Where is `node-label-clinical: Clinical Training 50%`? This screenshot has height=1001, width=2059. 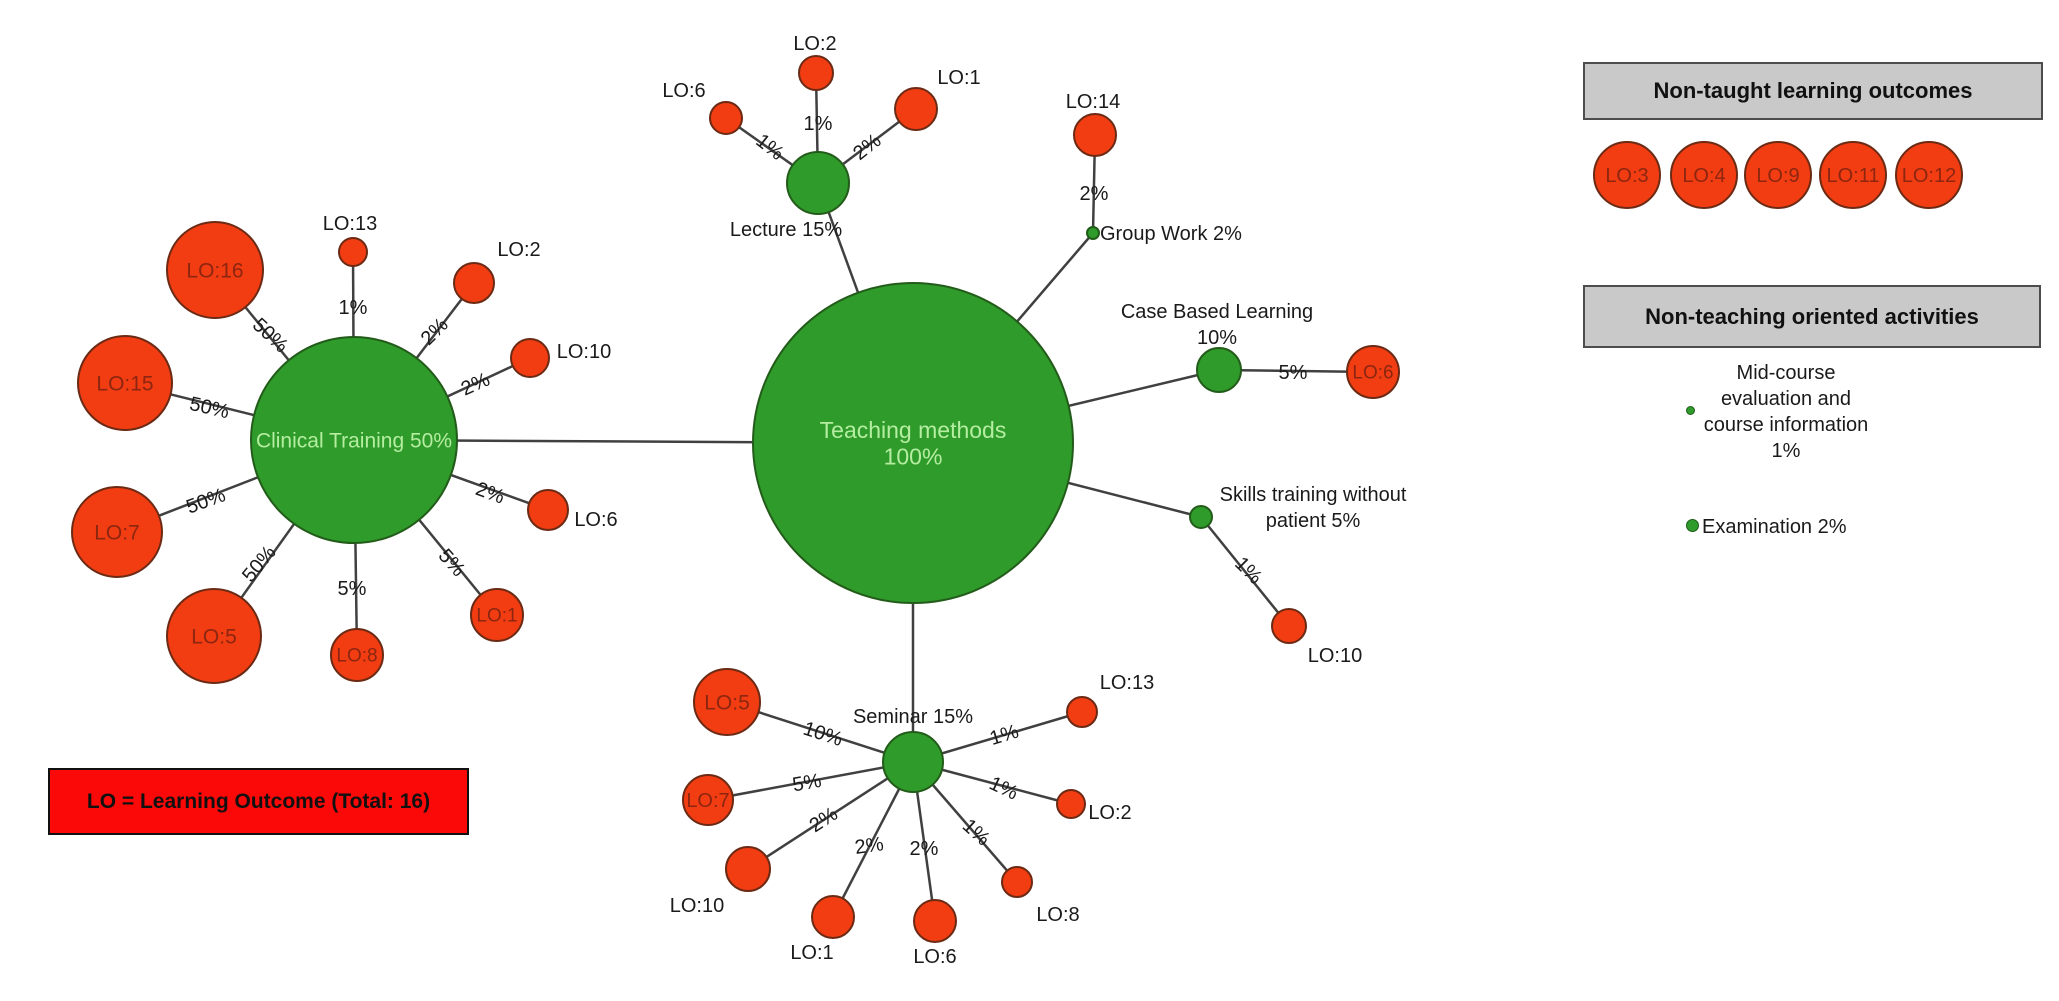
node-label-clinical: Clinical Training 50% is located at coordinates (354, 440).